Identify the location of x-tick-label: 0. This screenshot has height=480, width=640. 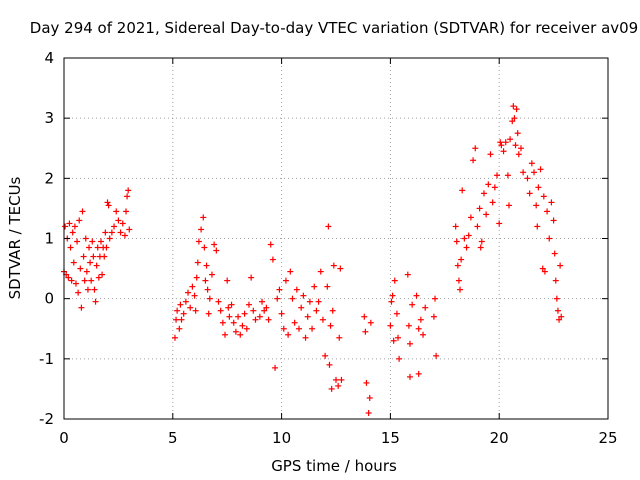
(64, 438).